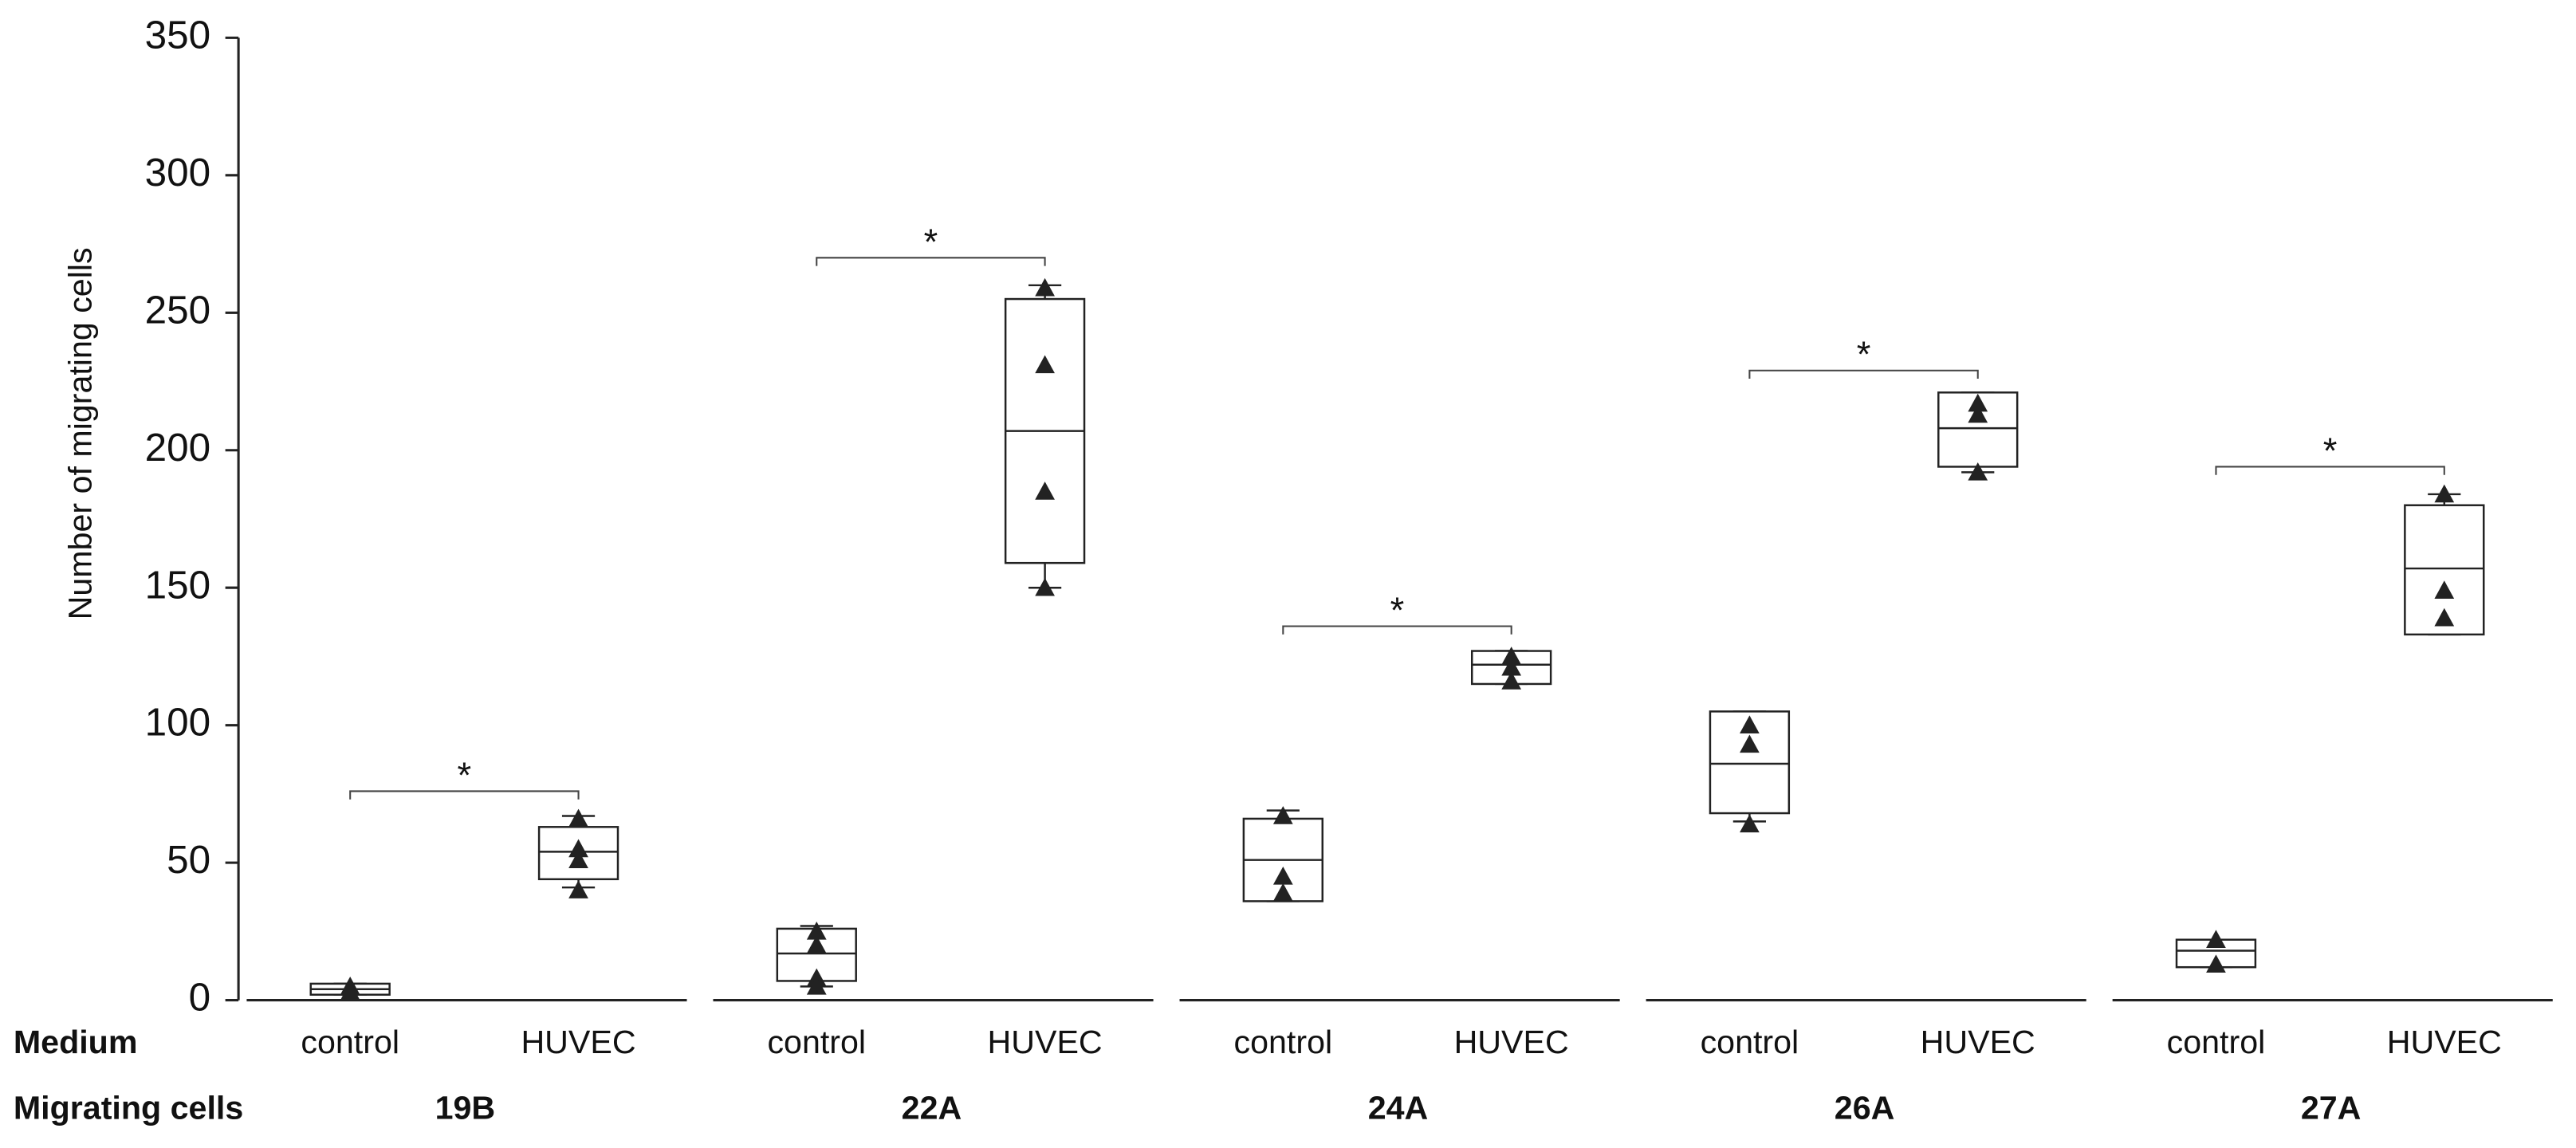 The image size is (2576, 1148). Describe the element at coordinates (178, 448) in the screenshot. I see `y-tick-label: 200` at that location.